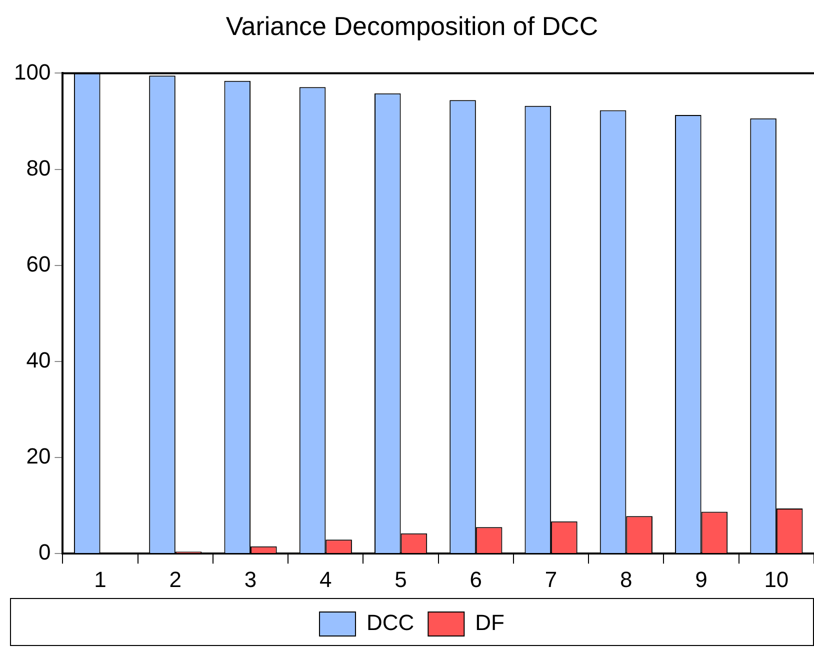 The width and height of the screenshot is (814, 652). Describe the element at coordinates (100, 579) in the screenshot. I see `x-tick-label: 1` at that location.